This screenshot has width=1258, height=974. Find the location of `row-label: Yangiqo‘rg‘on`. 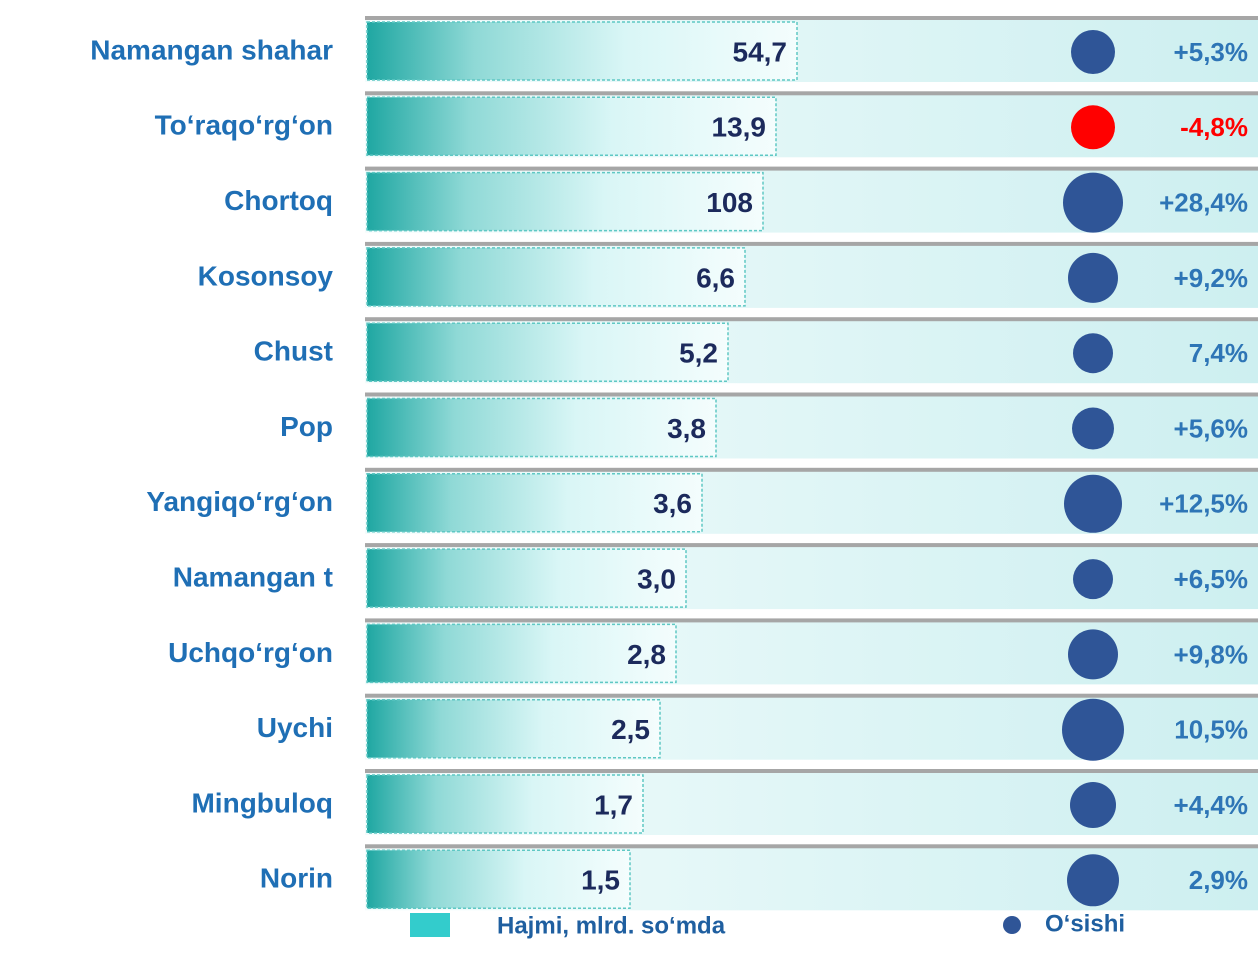

row-label: Yangiqo‘rg‘on is located at coordinates (239, 501).